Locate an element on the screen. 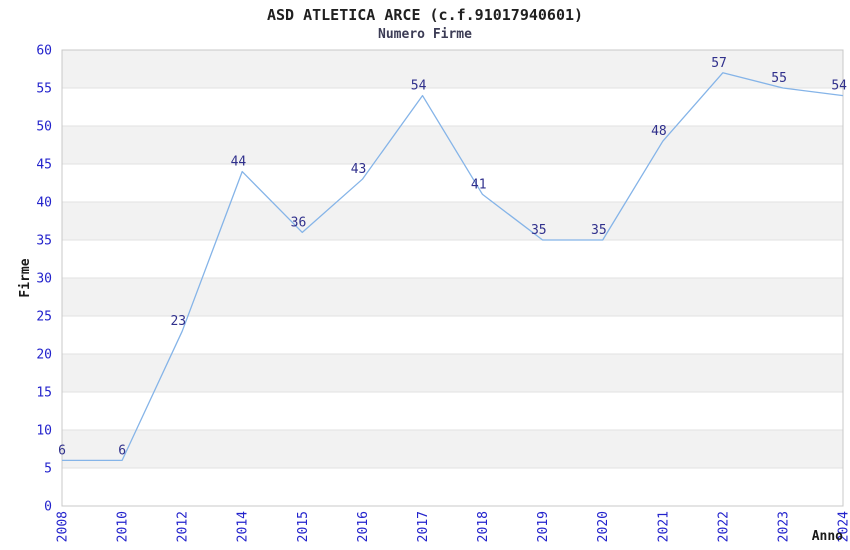 This screenshot has width=850, height=550. data-label: 48 is located at coordinates (659, 131).